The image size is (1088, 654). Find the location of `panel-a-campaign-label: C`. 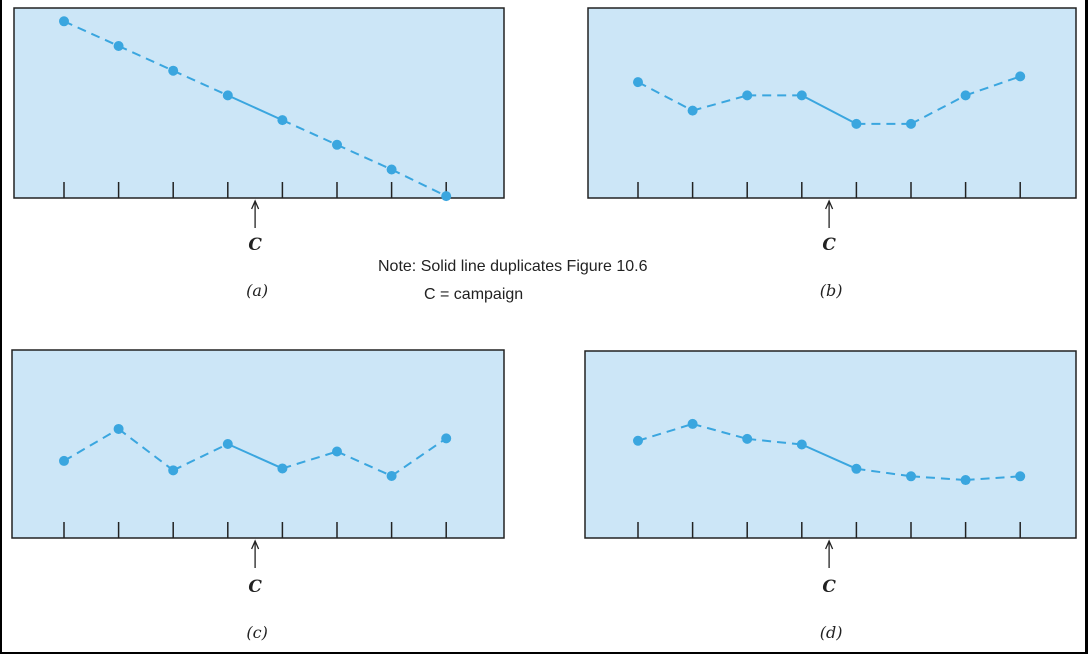

panel-a-campaign-label: C is located at coordinates (255, 245).